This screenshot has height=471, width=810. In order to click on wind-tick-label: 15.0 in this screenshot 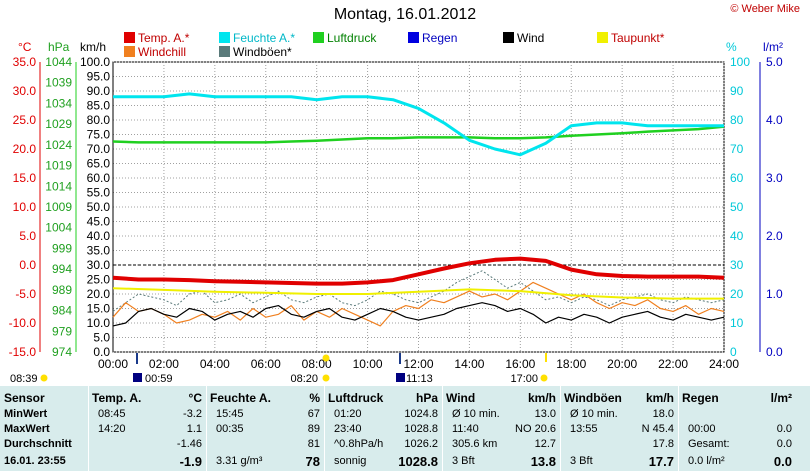, I will do `click(99, 309)`.